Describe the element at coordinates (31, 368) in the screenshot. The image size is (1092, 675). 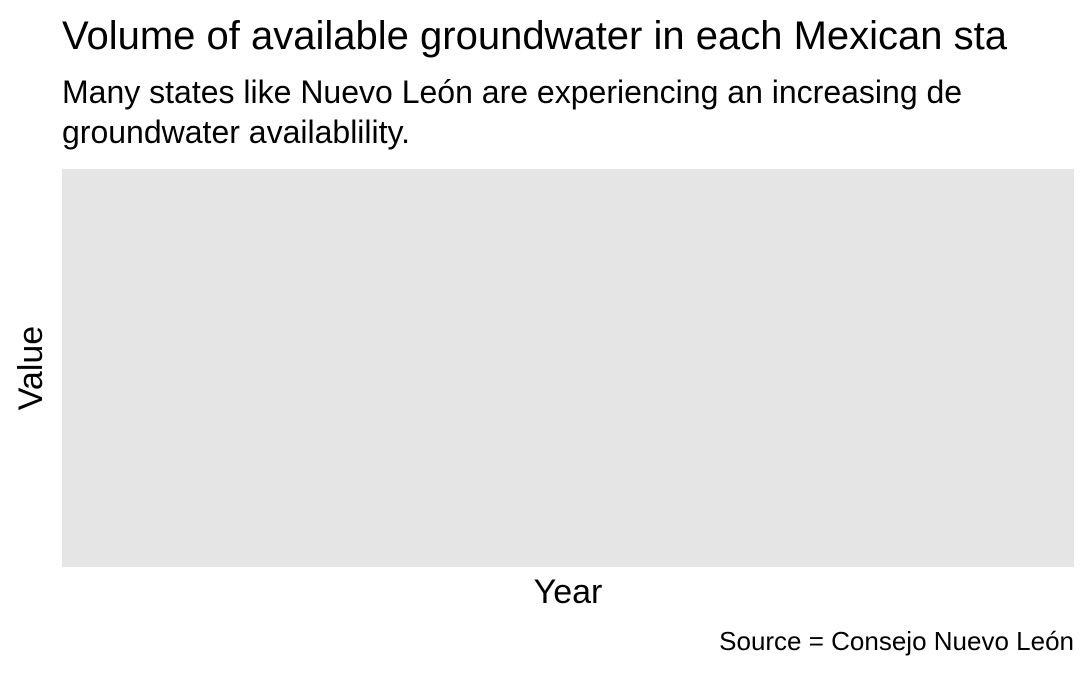
I see `y-axis-label: Value` at that location.